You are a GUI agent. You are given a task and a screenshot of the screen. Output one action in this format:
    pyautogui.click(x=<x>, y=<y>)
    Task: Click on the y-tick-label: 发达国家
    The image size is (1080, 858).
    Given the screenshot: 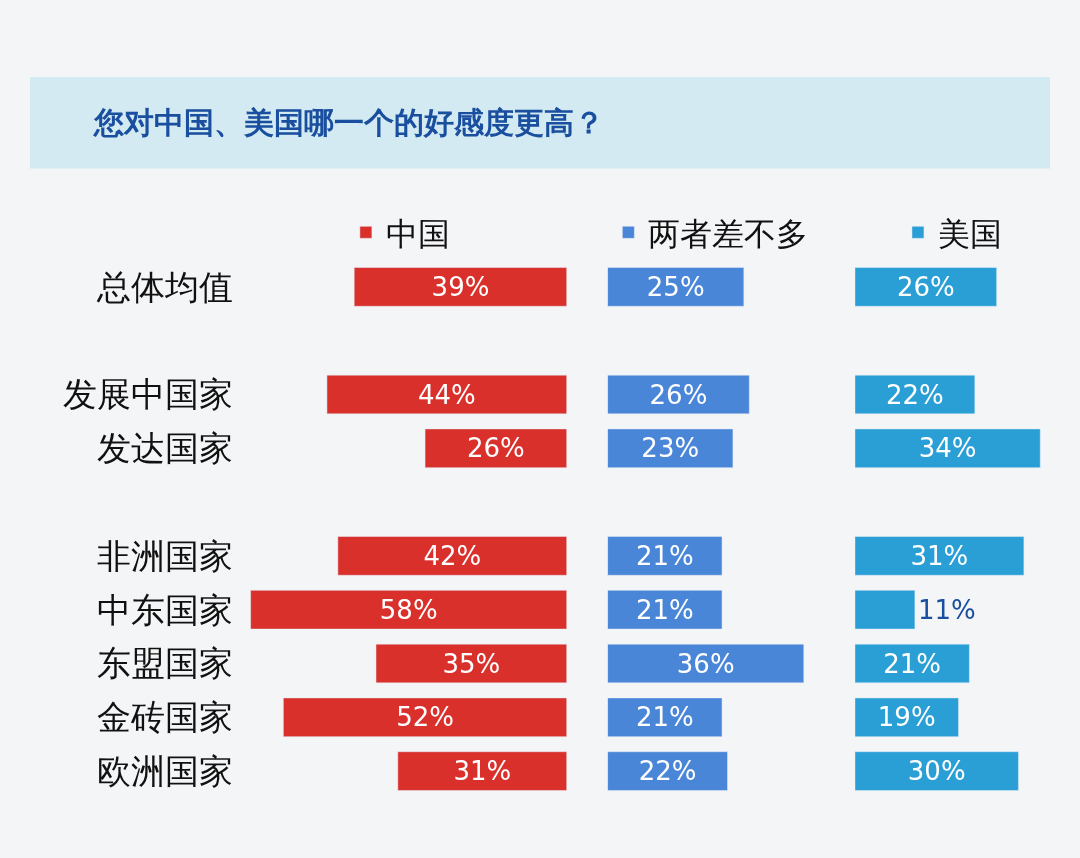 What is the action you would take?
    pyautogui.click(x=165, y=448)
    